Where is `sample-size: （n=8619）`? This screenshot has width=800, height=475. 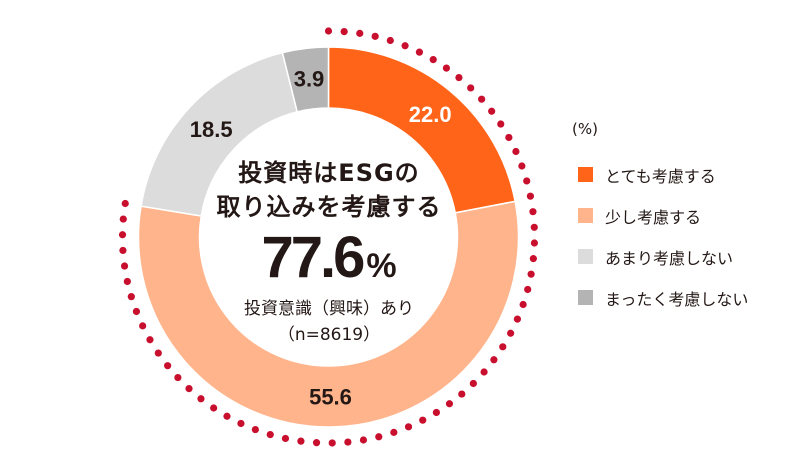
sample-size: （n=8619） is located at coordinates (329, 335).